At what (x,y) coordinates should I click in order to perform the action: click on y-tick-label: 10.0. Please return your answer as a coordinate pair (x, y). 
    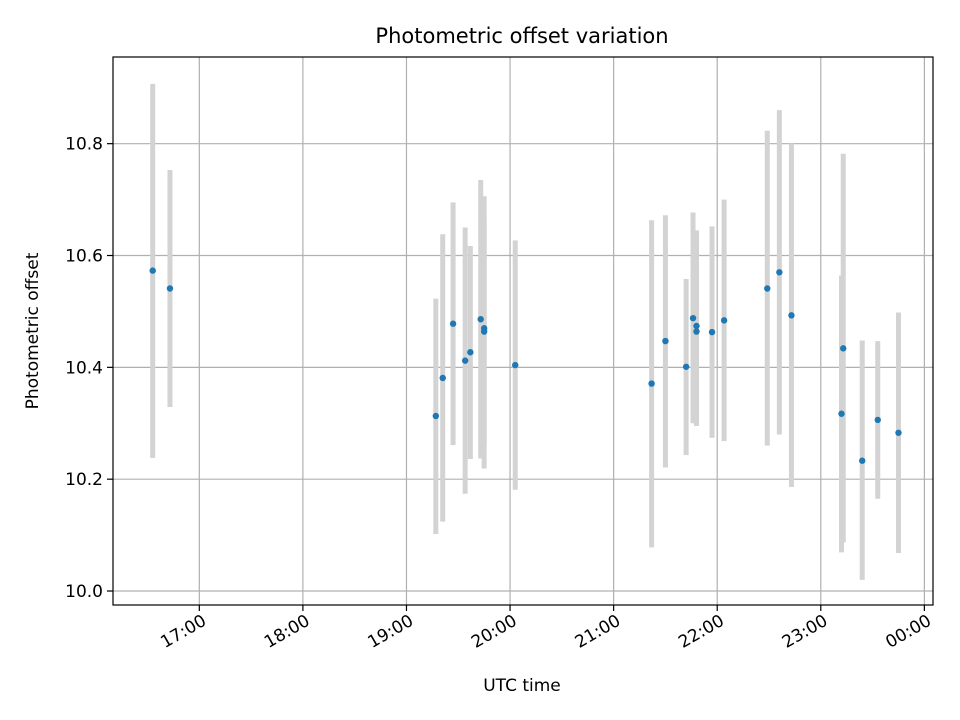
    Looking at the image, I should click on (84, 592).